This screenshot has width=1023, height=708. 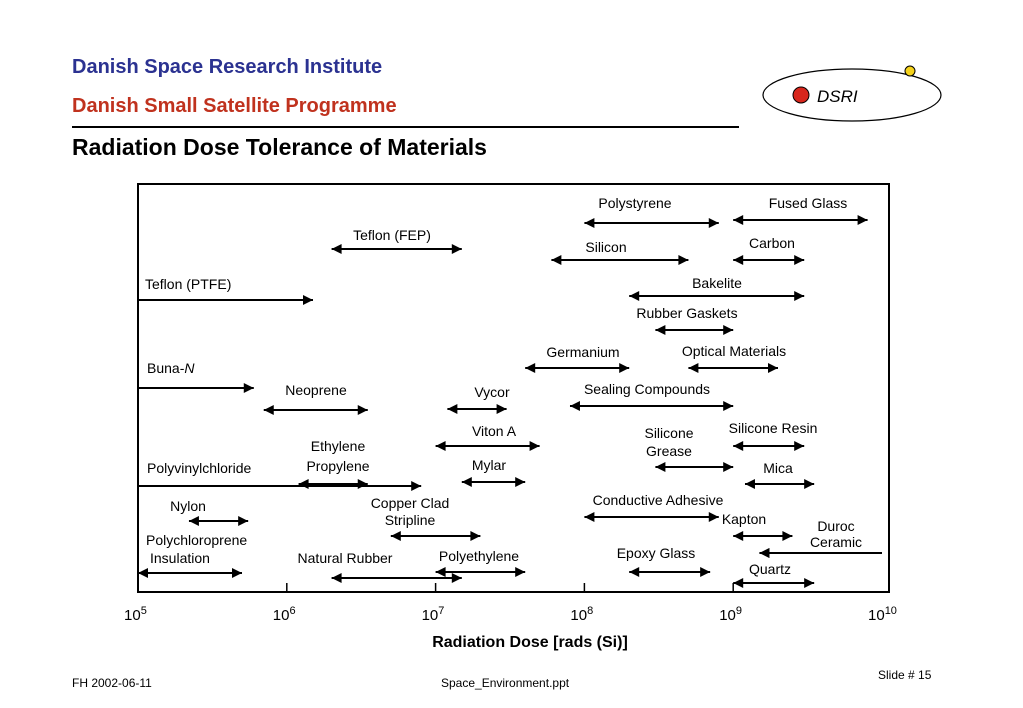 What do you see at coordinates (654, 505) in the screenshot?
I see `material-range: Conductive Adhesive` at bounding box center [654, 505].